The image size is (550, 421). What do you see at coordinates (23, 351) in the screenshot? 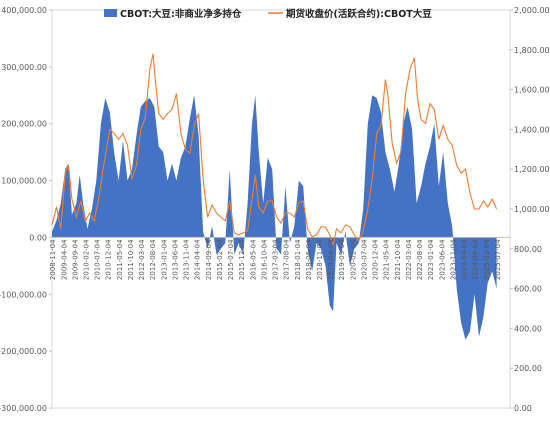
I see `left-axis-tick-label: -200,000.00` at bounding box center [23, 351].